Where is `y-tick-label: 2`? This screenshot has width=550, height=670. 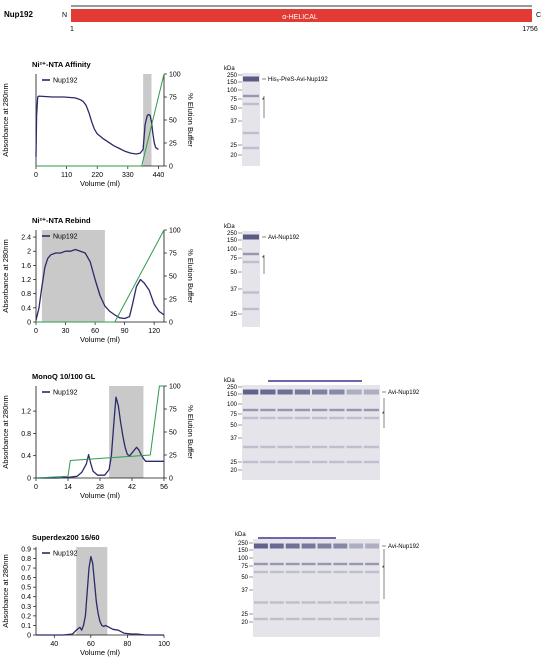 y-tick-label: 2 is located at coordinates (29, 252).